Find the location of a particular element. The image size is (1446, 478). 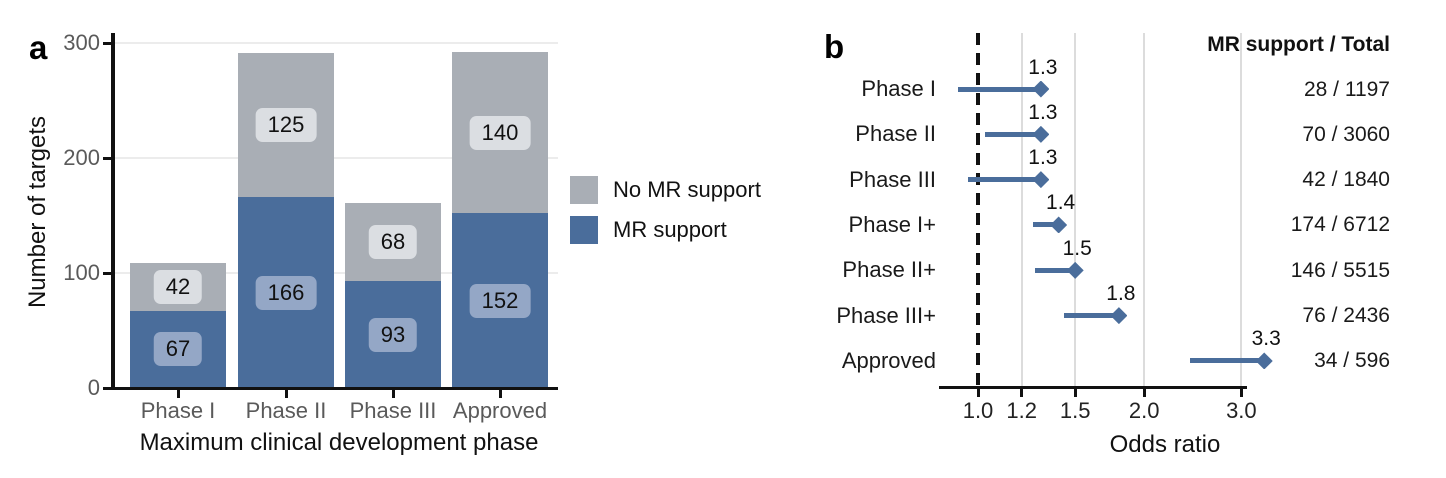

gridline-x-1.2 is located at coordinates (1021, 210).